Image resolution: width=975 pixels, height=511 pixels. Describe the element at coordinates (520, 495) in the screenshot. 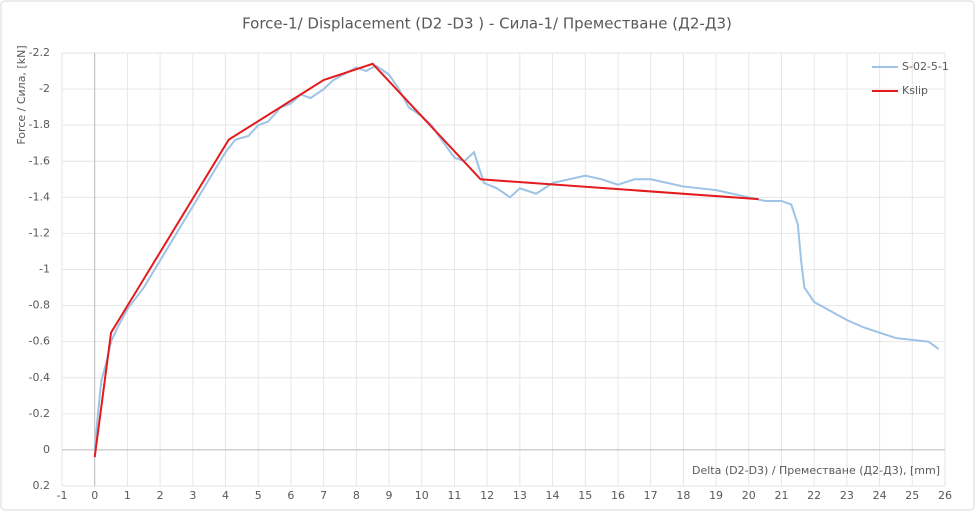

I see `x-tick-label: 13` at that location.